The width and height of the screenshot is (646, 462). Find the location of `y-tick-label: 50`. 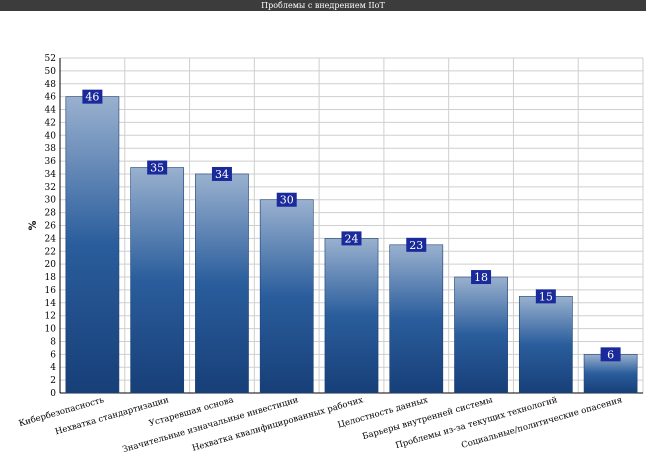

y-tick-label: 50 is located at coordinates (51, 72).